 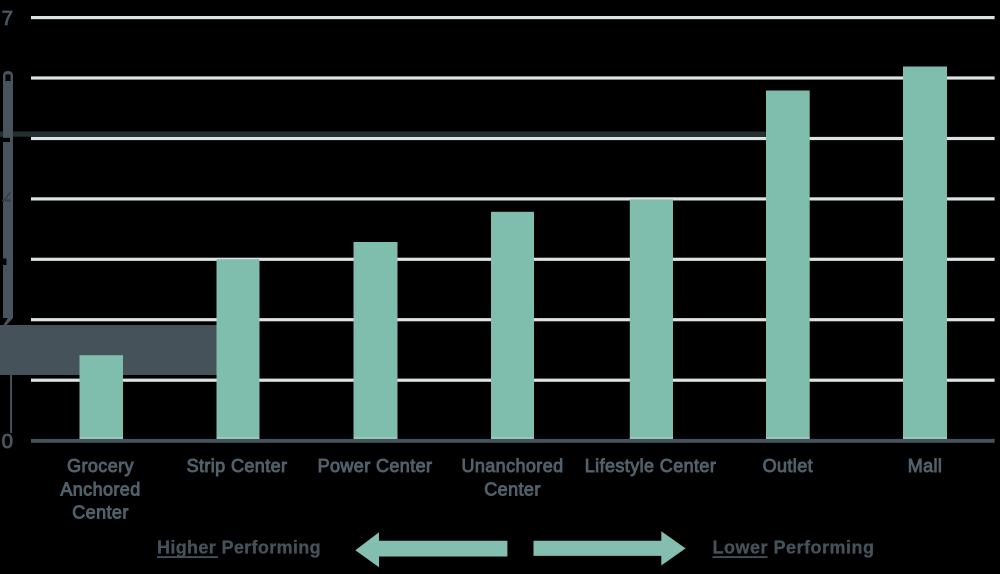 I want to click on svg-text: Power Center, so click(x=375, y=466).